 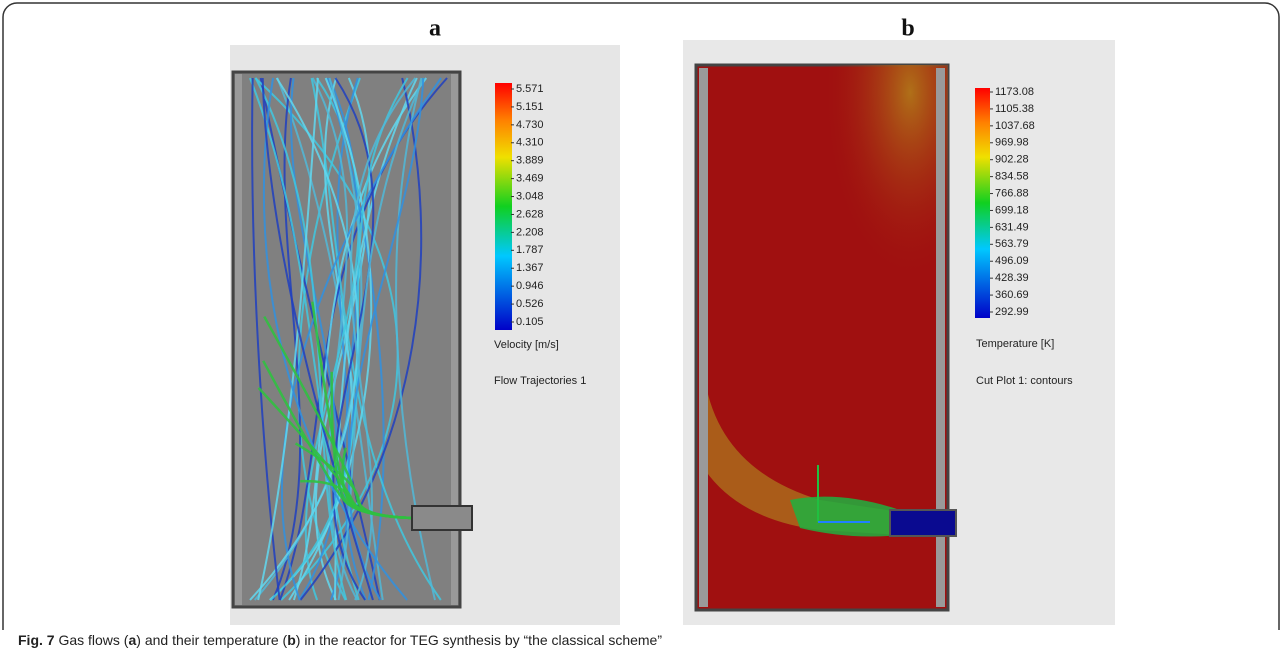 I want to click on caption-text: b, so click(x=291, y=640).